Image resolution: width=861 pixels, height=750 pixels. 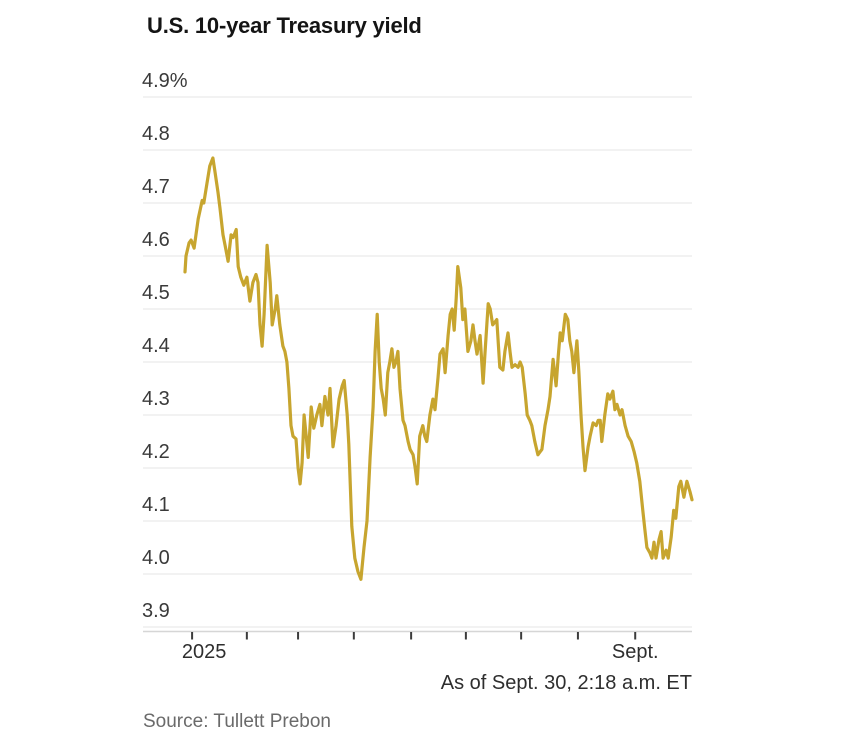 I want to click on y-axis-label: 4.0, so click(x=156, y=558).